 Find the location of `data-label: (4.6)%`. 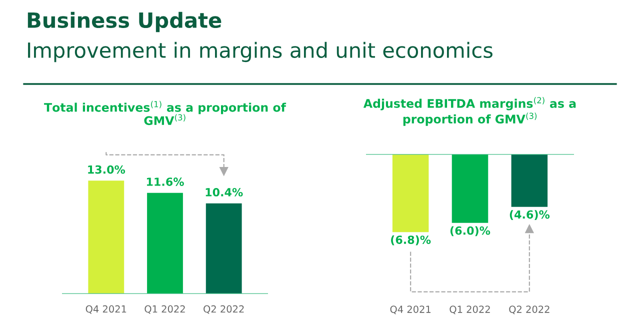

data-label: (4.6)% is located at coordinates (530, 215).